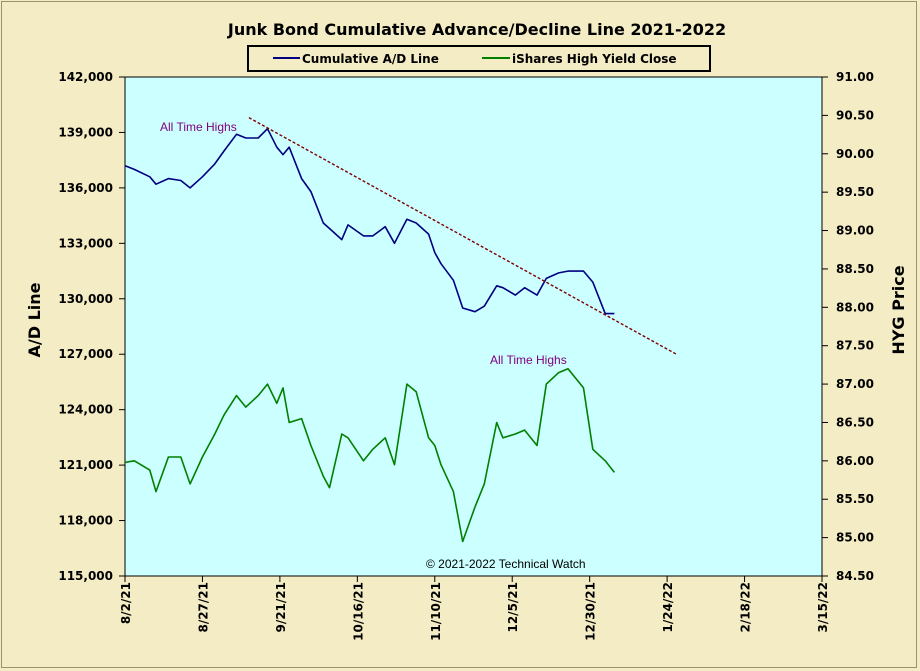 Image resolution: width=920 pixels, height=671 pixels. I want to click on right-axis-title: HYG Price, so click(898, 309).